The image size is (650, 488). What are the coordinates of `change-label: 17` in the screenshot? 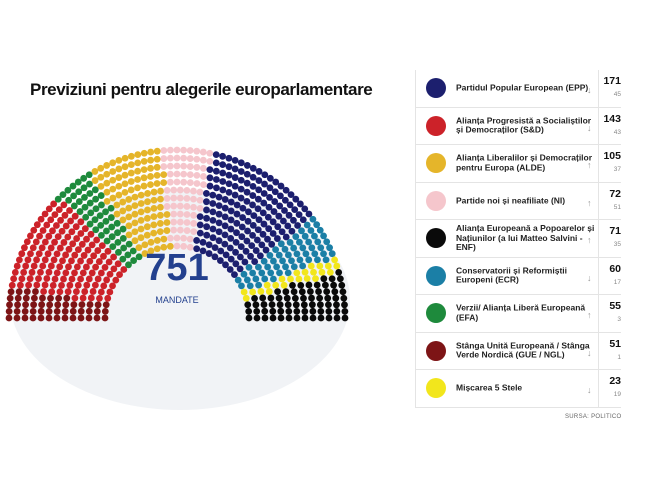 It's located at (617, 282).